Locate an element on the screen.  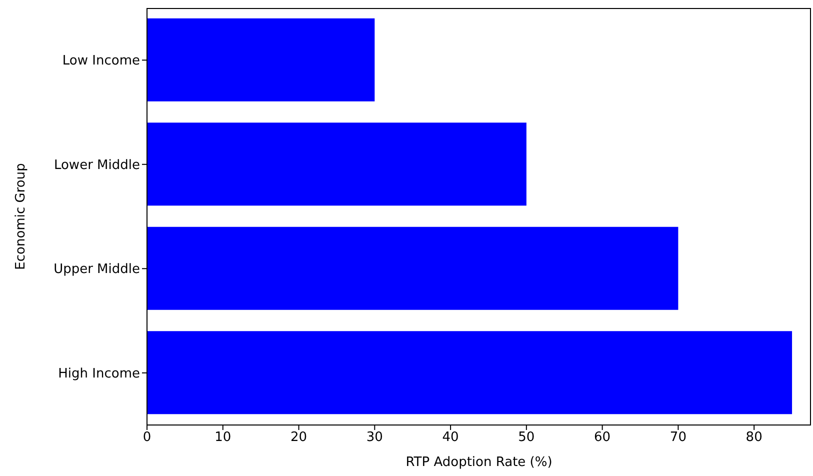
y-tick-label: Upper Middle is located at coordinates (97, 270).